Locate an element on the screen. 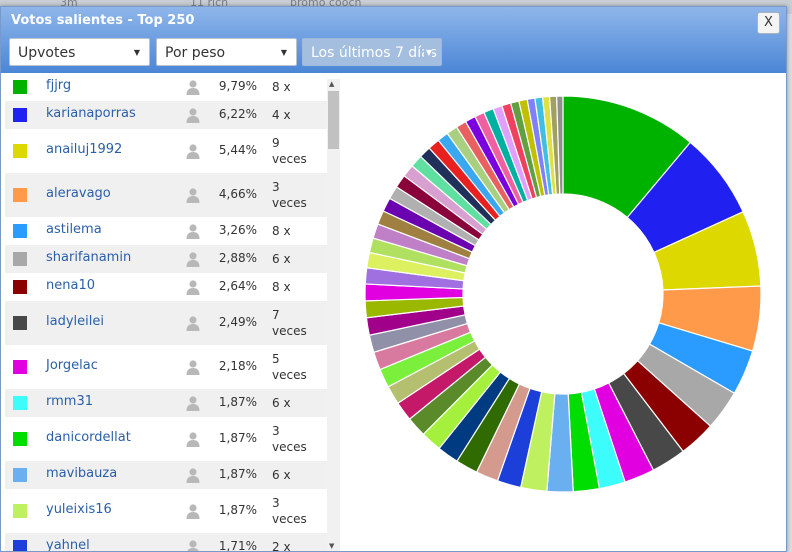 This screenshot has width=792, height=552. voter-vote-count: 7 veces is located at coordinates (289, 323).